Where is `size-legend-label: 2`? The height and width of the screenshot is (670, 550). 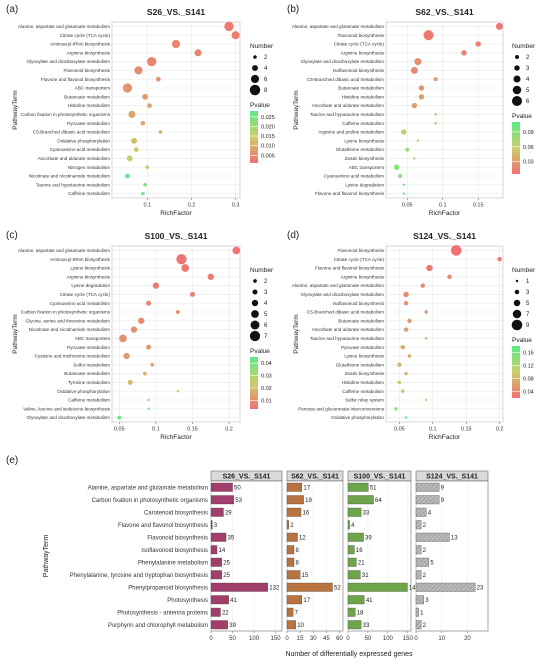 size-legend-label: 2 is located at coordinates (528, 58).